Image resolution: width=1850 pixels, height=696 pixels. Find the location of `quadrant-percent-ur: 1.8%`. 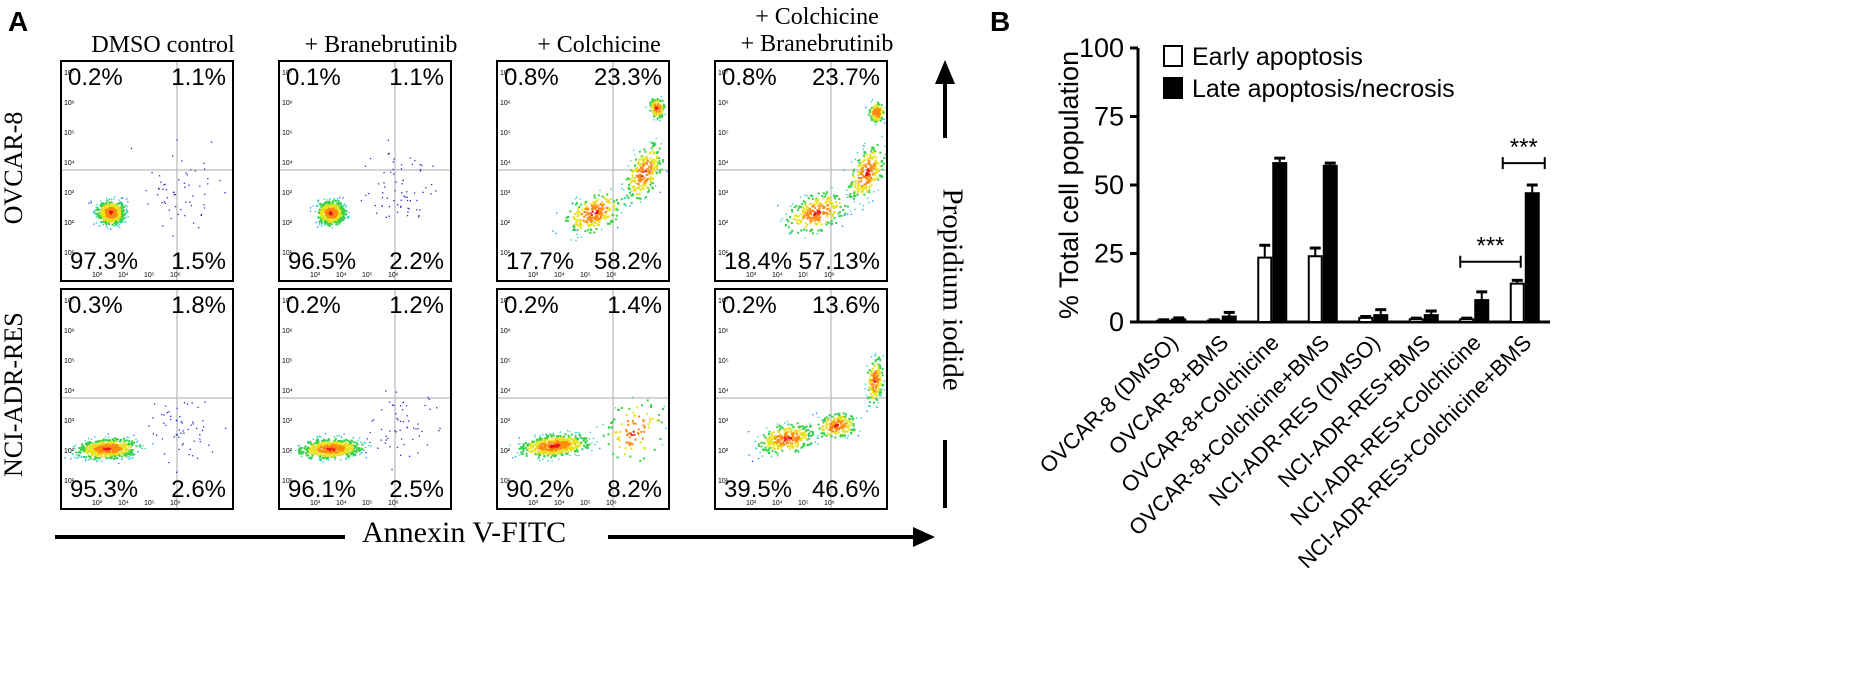

quadrant-percent-ur: 1.8% is located at coordinates (198, 305).